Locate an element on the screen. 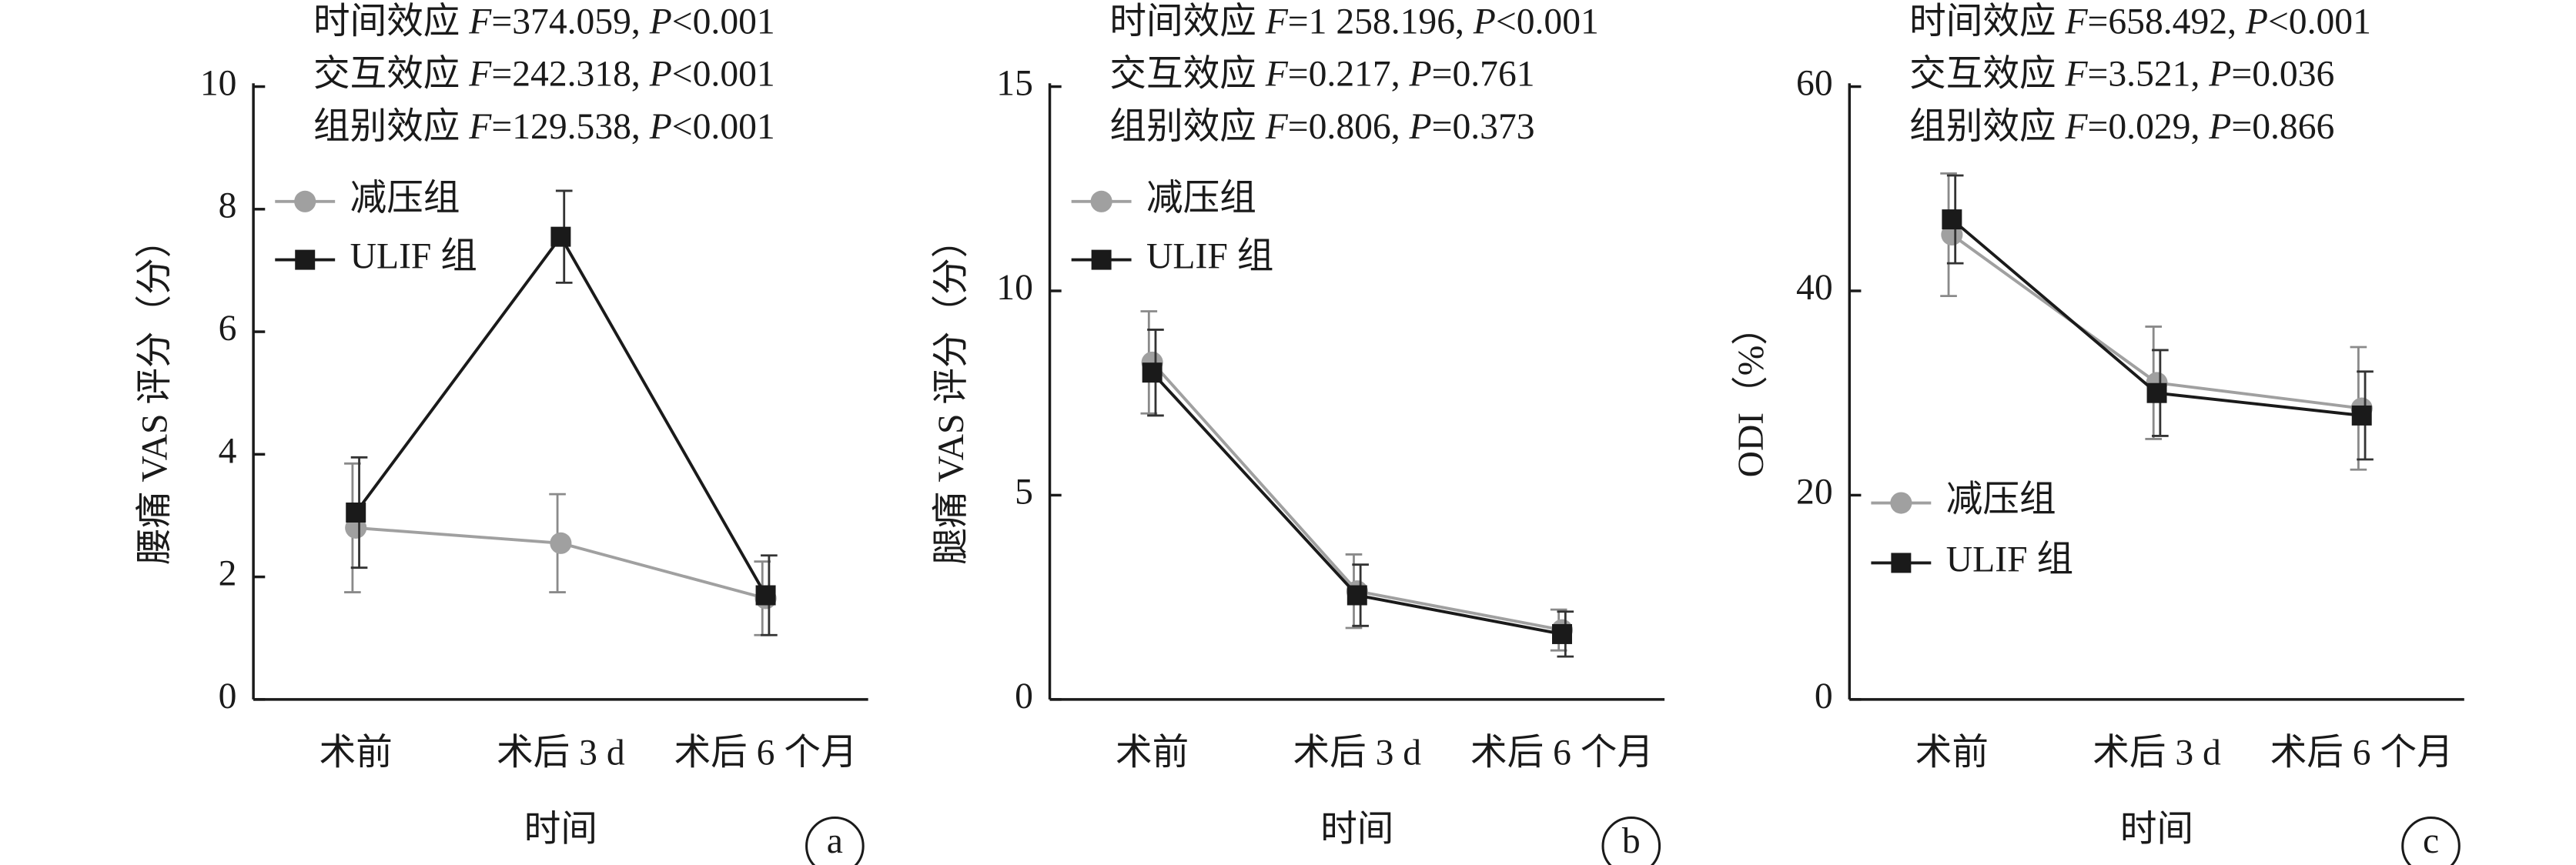 The width and height of the screenshot is (2576, 865). annotation: 组别效应 F=129.538, P<0.001 is located at coordinates (544, 127).